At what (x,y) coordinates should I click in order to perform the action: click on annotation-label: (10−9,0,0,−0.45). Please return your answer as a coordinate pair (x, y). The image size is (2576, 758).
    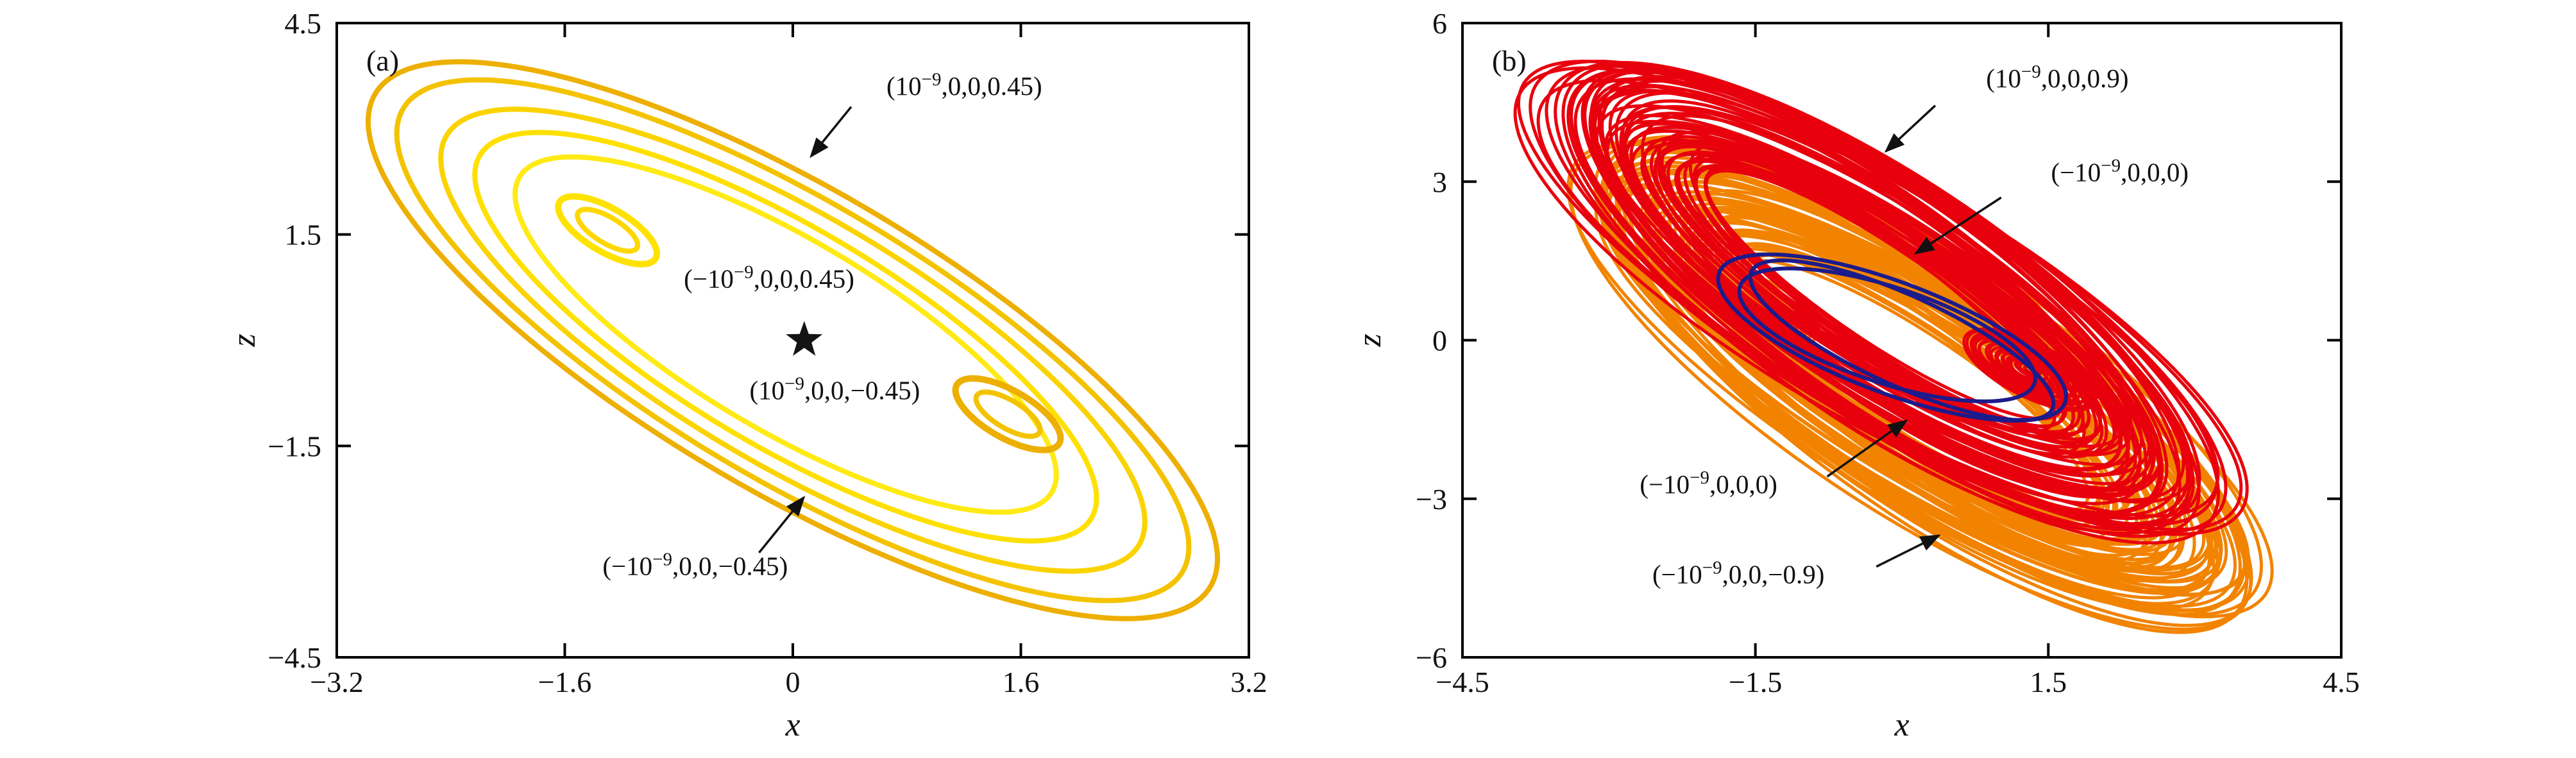
    Looking at the image, I should click on (835, 389).